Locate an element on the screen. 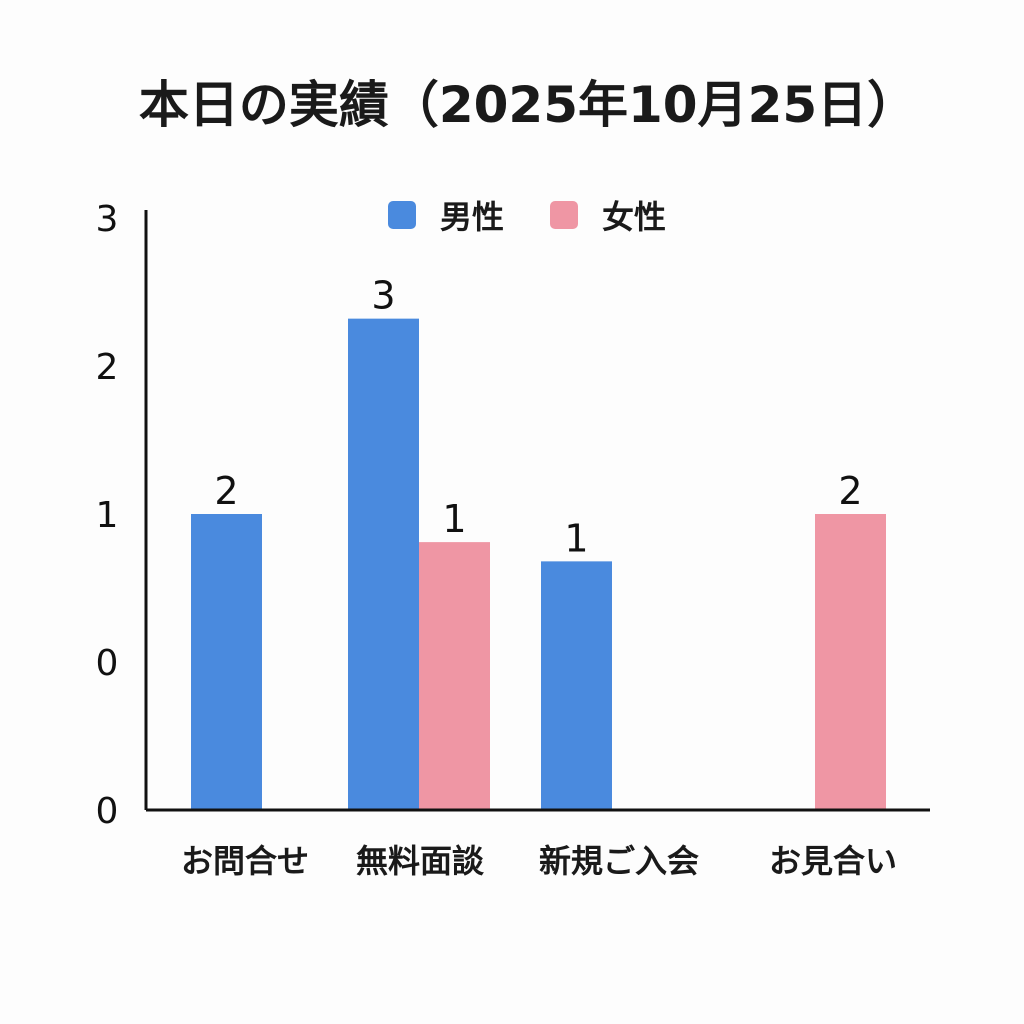 This screenshot has width=1024, height=1024. data-label-1-1: 1 is located at coordinates (454, 519).